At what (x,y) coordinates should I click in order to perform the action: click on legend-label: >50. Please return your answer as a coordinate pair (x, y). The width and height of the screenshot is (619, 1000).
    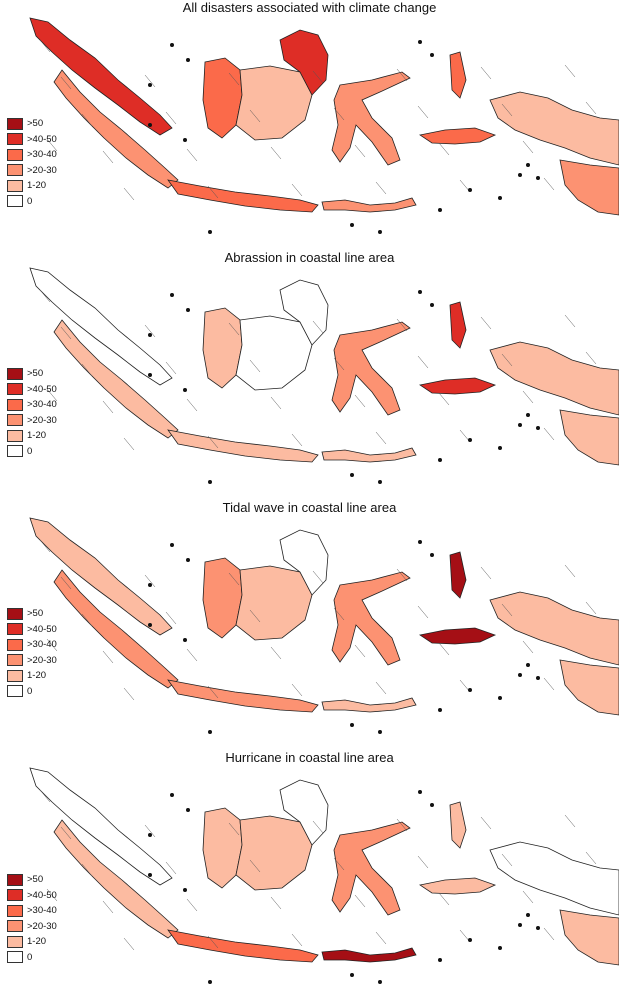
    Looking at the image, I should click on (35, 124).